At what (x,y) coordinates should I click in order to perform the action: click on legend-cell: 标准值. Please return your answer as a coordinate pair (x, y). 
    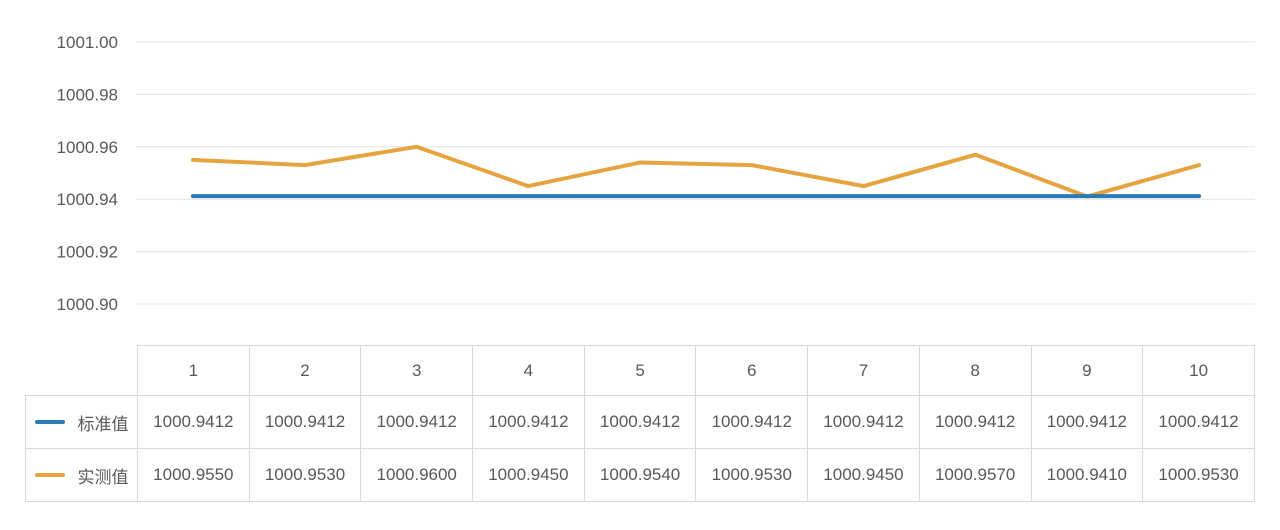
    Looking at the image, I should click on (81, 422).